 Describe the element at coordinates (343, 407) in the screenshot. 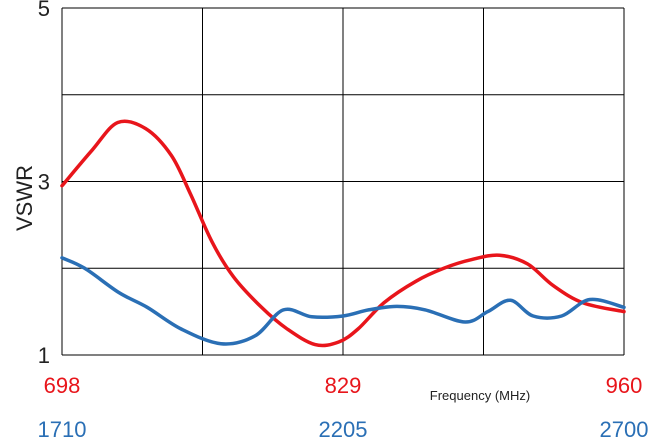

I see `x-axis-ticks: 698 829 960 1710 2205 2700` at that location.